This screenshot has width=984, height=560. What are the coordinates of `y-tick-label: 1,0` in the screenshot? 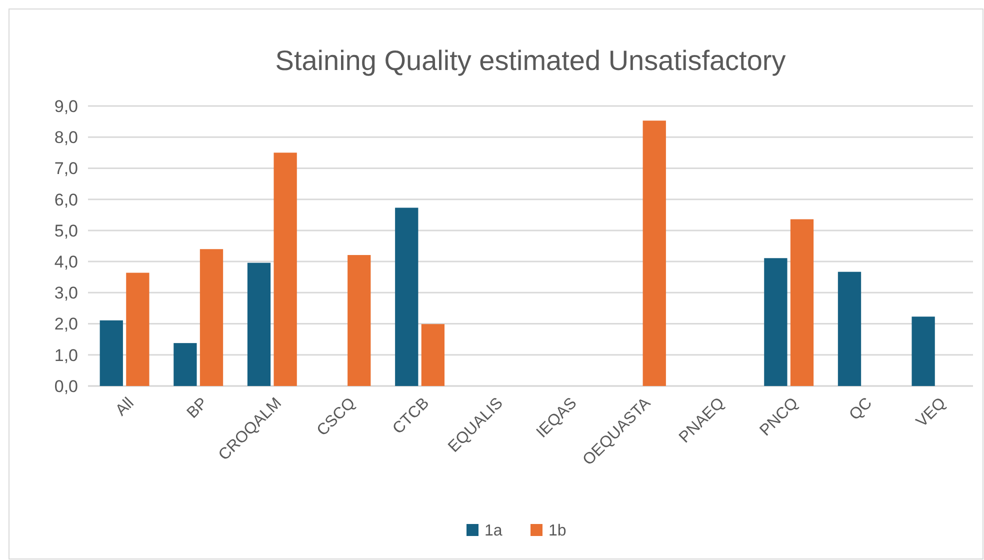 It's located at (66, 355).